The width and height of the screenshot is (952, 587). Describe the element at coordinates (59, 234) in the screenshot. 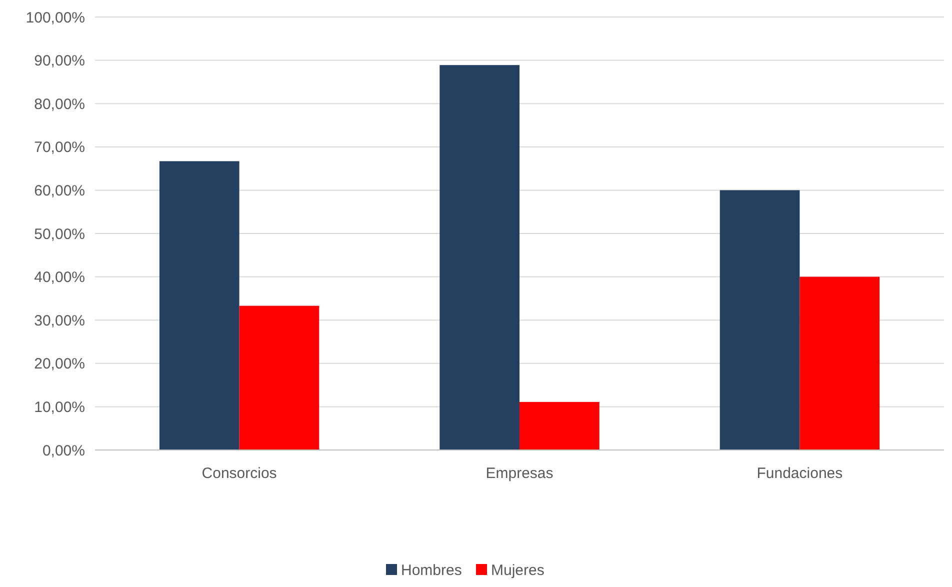

I see `y-tick-label: 50,00%` at that location.